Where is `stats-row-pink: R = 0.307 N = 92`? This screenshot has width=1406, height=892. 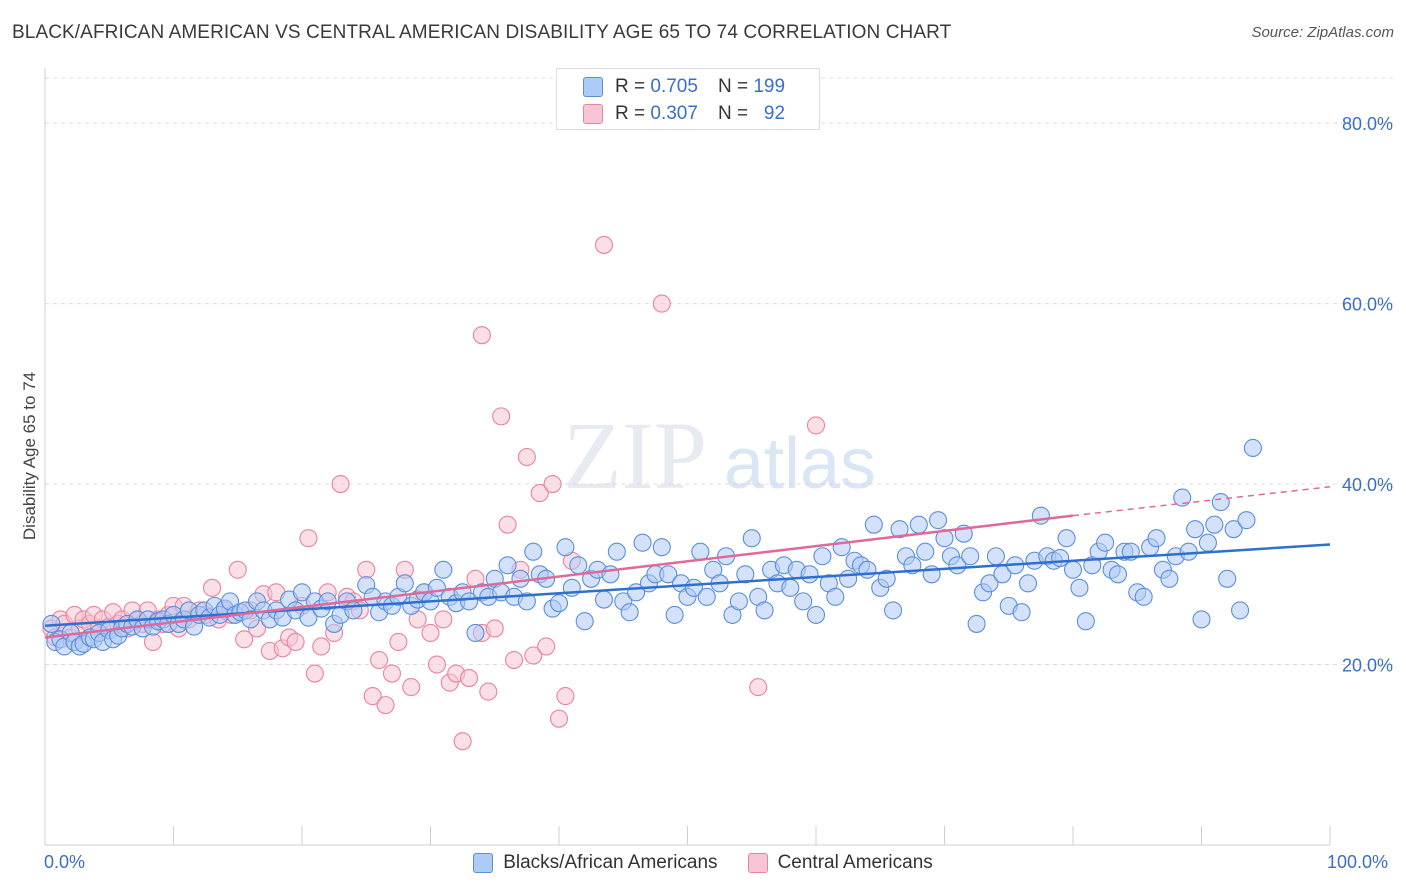 stats-row-pink: R = 0.307 N = 92 is located at coordinates (684, 114).